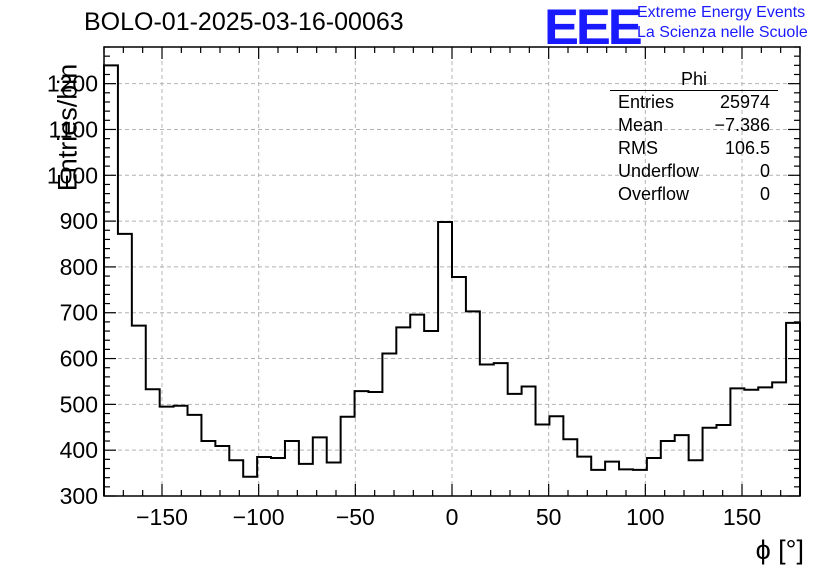  What do you see at coordinates (747, 148) in the screenshot?
I see `stat-value: 106.5` at bounding box center [747, 148].